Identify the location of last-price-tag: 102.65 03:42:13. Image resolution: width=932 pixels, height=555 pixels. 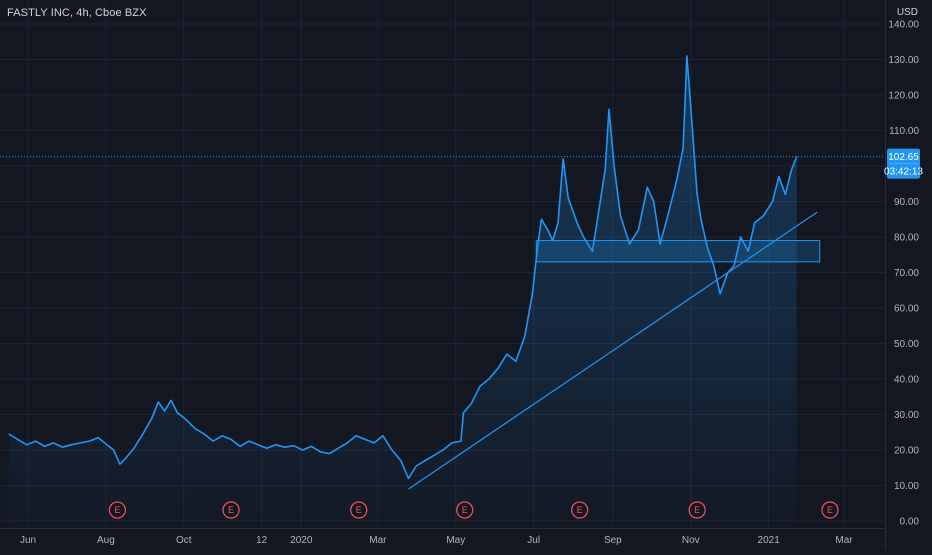
(903, 163).